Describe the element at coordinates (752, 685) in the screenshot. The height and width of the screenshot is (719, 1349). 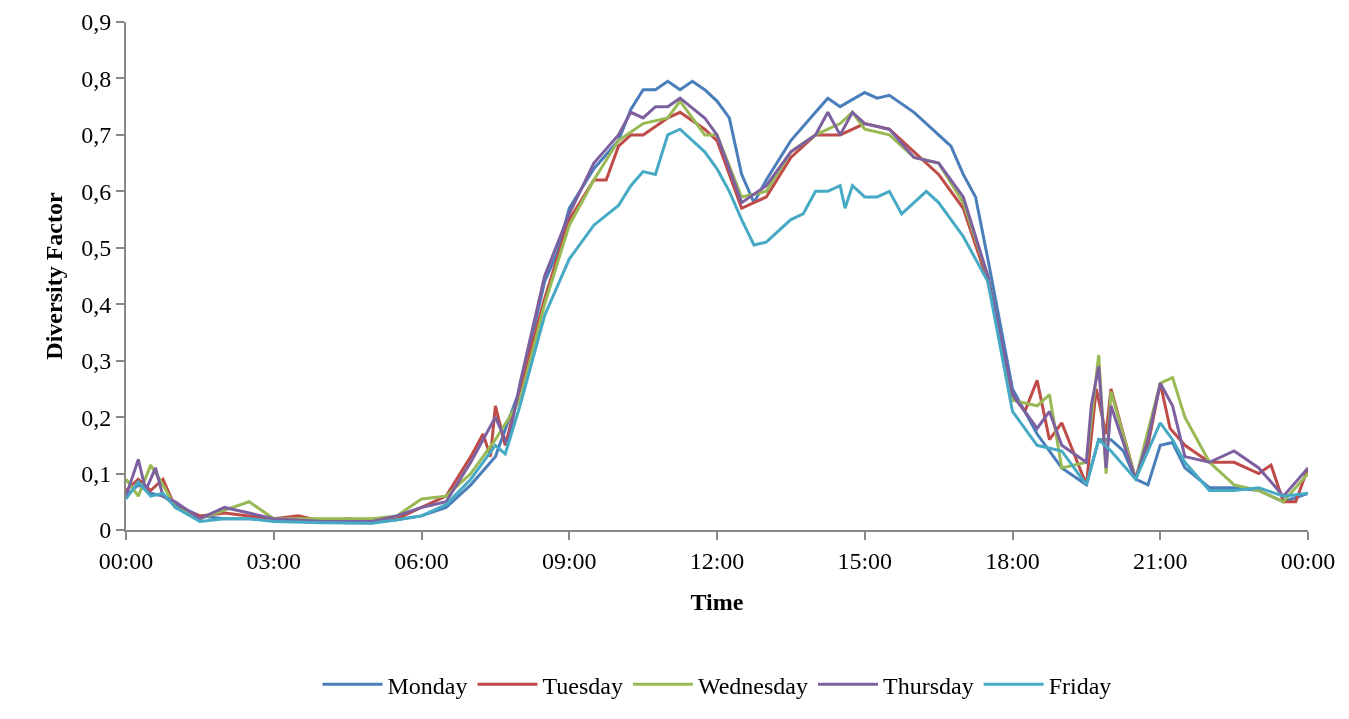
I see `legend-label: Wednesday` at that location.